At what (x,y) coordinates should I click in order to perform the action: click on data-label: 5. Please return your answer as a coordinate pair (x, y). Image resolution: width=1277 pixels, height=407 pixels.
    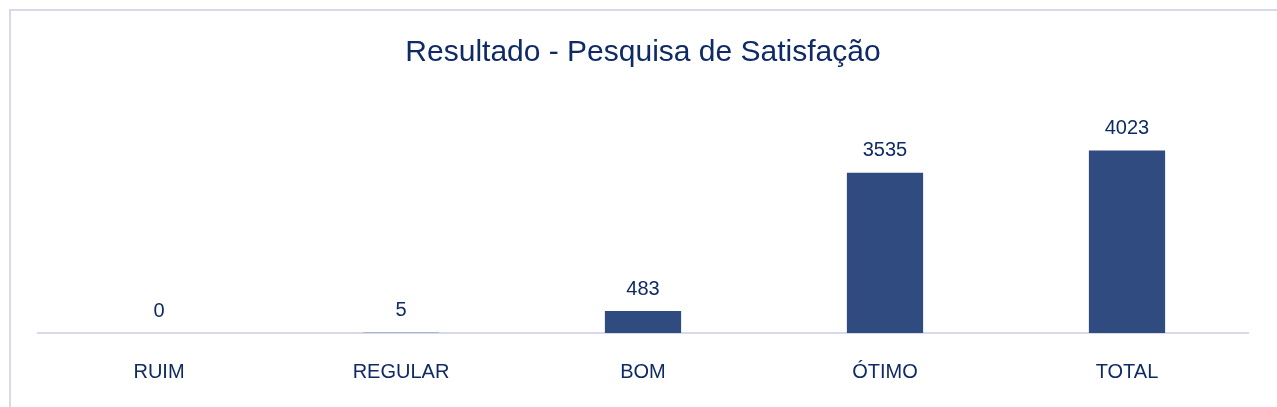
    Looking at the image, I should click on (401, 309).